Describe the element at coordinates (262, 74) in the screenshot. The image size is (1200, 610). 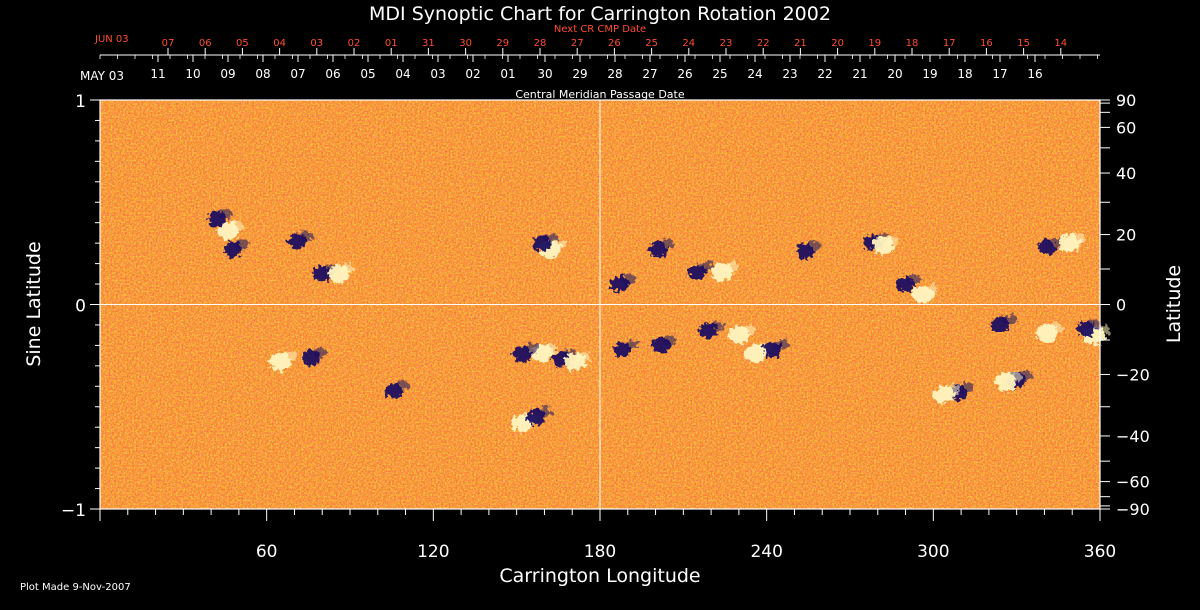
I see `cmp-date-label: 08` at that location.